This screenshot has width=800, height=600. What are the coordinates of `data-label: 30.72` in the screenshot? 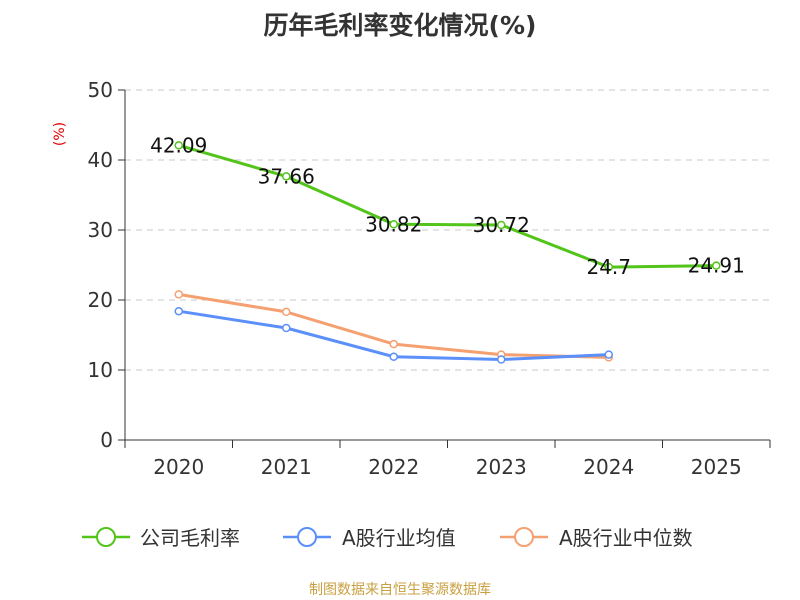 It's located at (501, 225).